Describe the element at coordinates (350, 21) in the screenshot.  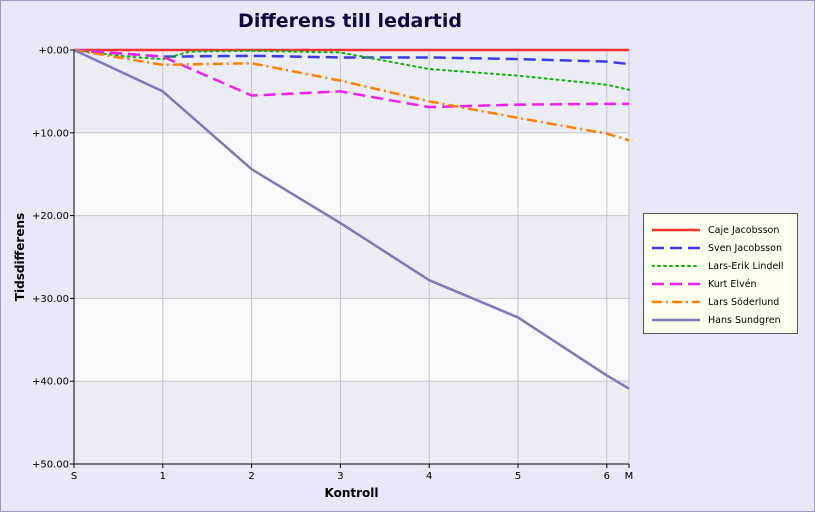
I see `chart-title: Differens till ledartid` at that location.